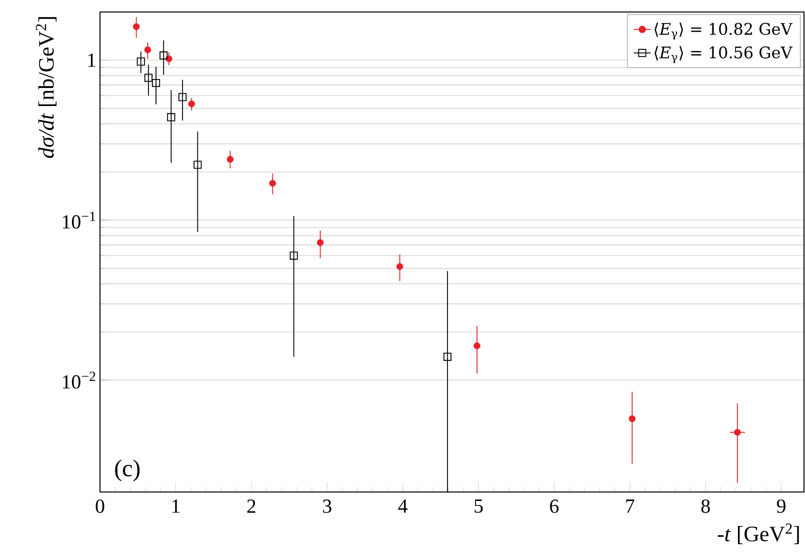 The height and width of the screenshot is (554, 805). What do you see at coordinates (705, 506) in the screenshot?
I see `x-tick-label: 8` at bounding box center [705, 506].